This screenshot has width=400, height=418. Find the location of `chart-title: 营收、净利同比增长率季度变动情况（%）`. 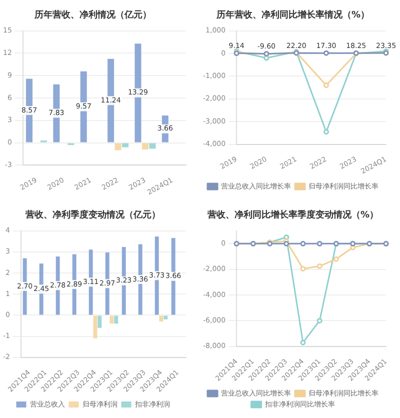

chart-title: 营收、净利同比增长率季度变动情况（%） is located at coordinates (292, 215).